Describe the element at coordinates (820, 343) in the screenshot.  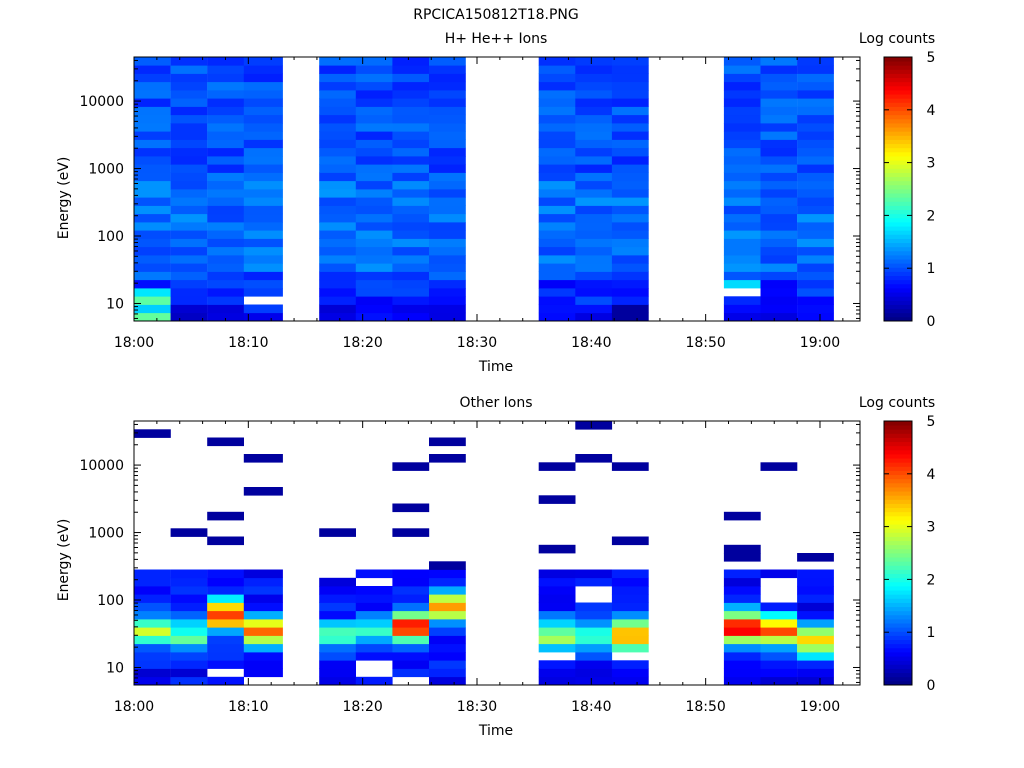
I see `x-tick-label: 19:00` at that location.